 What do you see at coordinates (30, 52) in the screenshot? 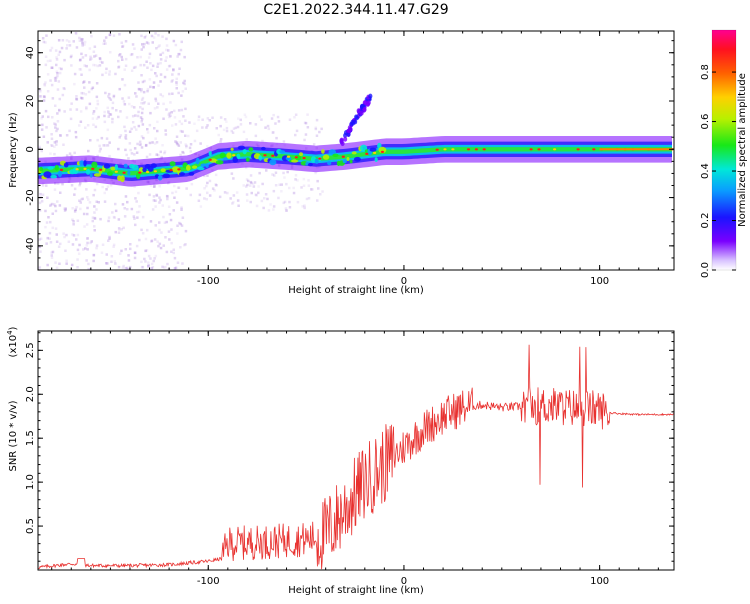
I see `y-tick-label: 40` at bounding box center [30, 52].